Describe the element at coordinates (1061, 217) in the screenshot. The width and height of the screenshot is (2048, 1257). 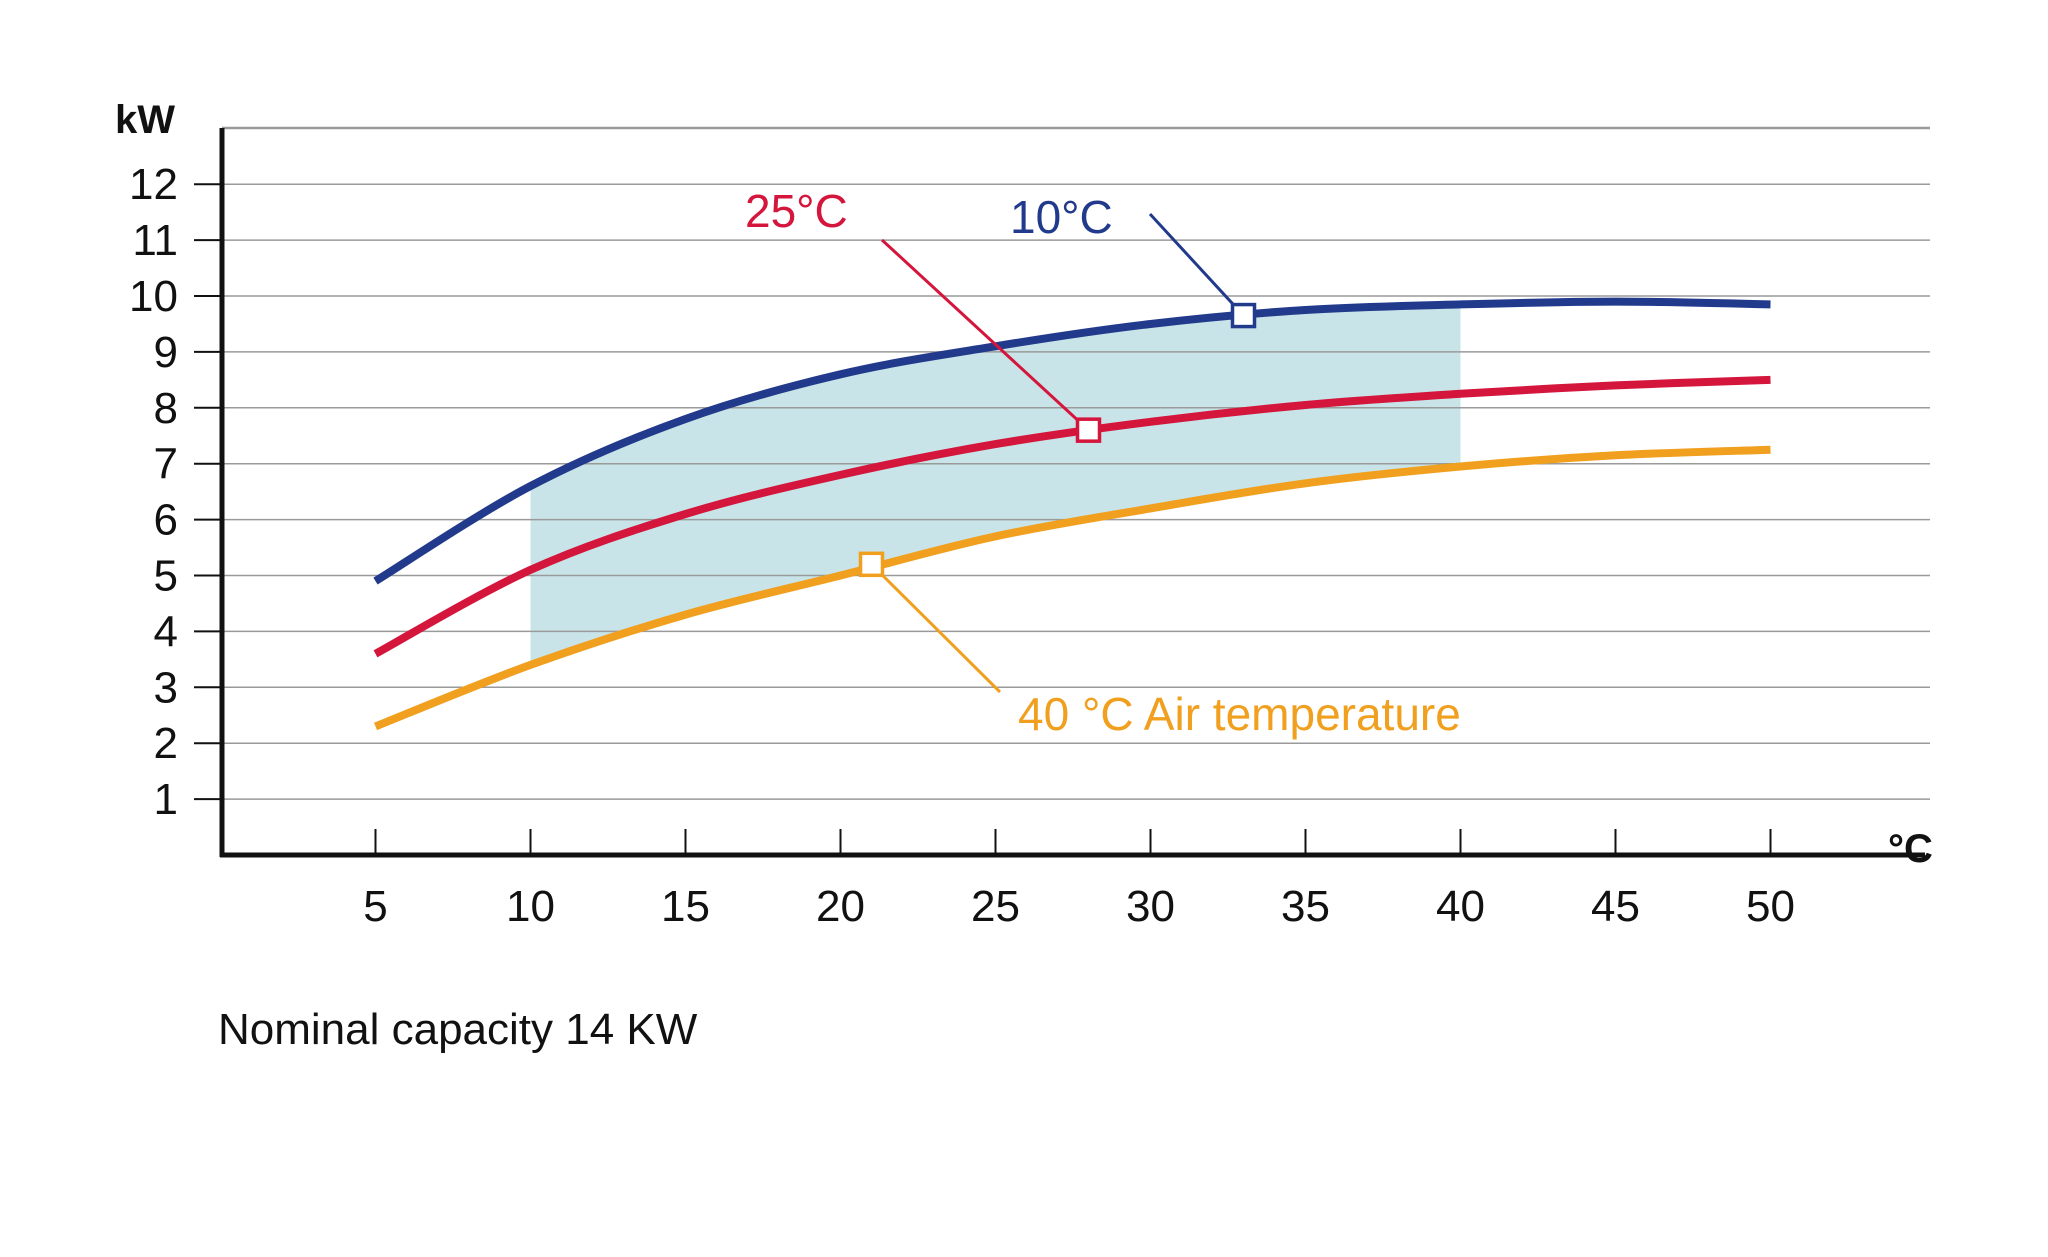
I see `series-label-0: 10°C` at that location.